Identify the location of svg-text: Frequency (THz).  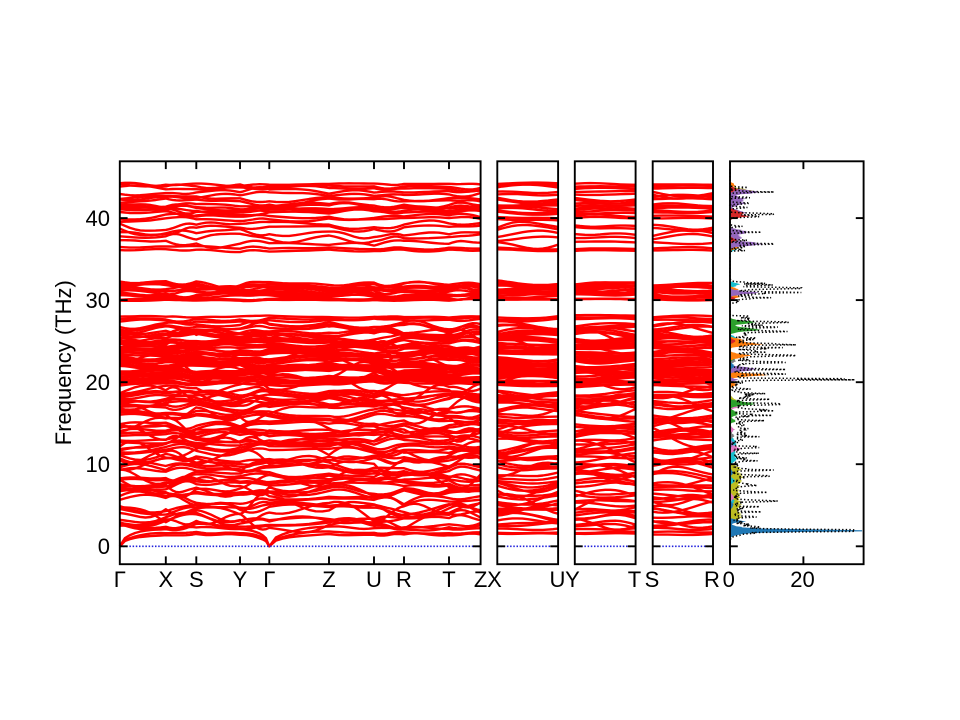
(63, 362).